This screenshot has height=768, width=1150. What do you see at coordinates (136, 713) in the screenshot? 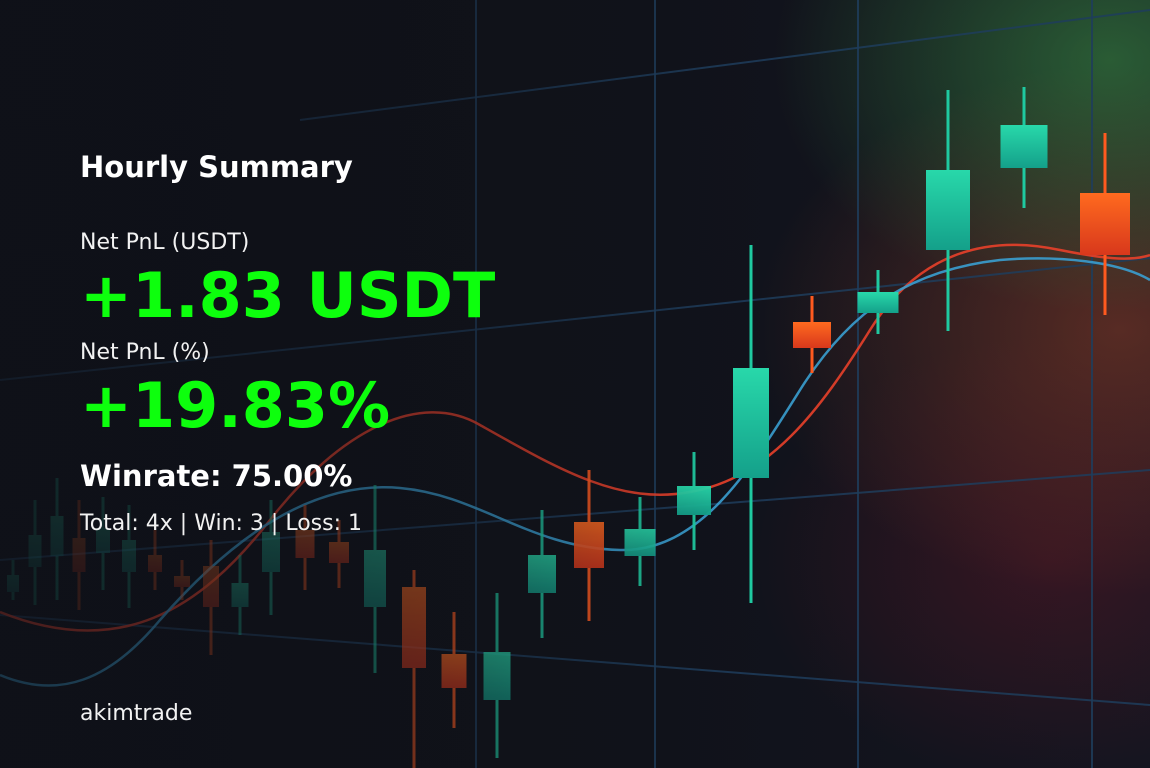
I see `brand-name: akimtrade` at bounding box center [136, 713].